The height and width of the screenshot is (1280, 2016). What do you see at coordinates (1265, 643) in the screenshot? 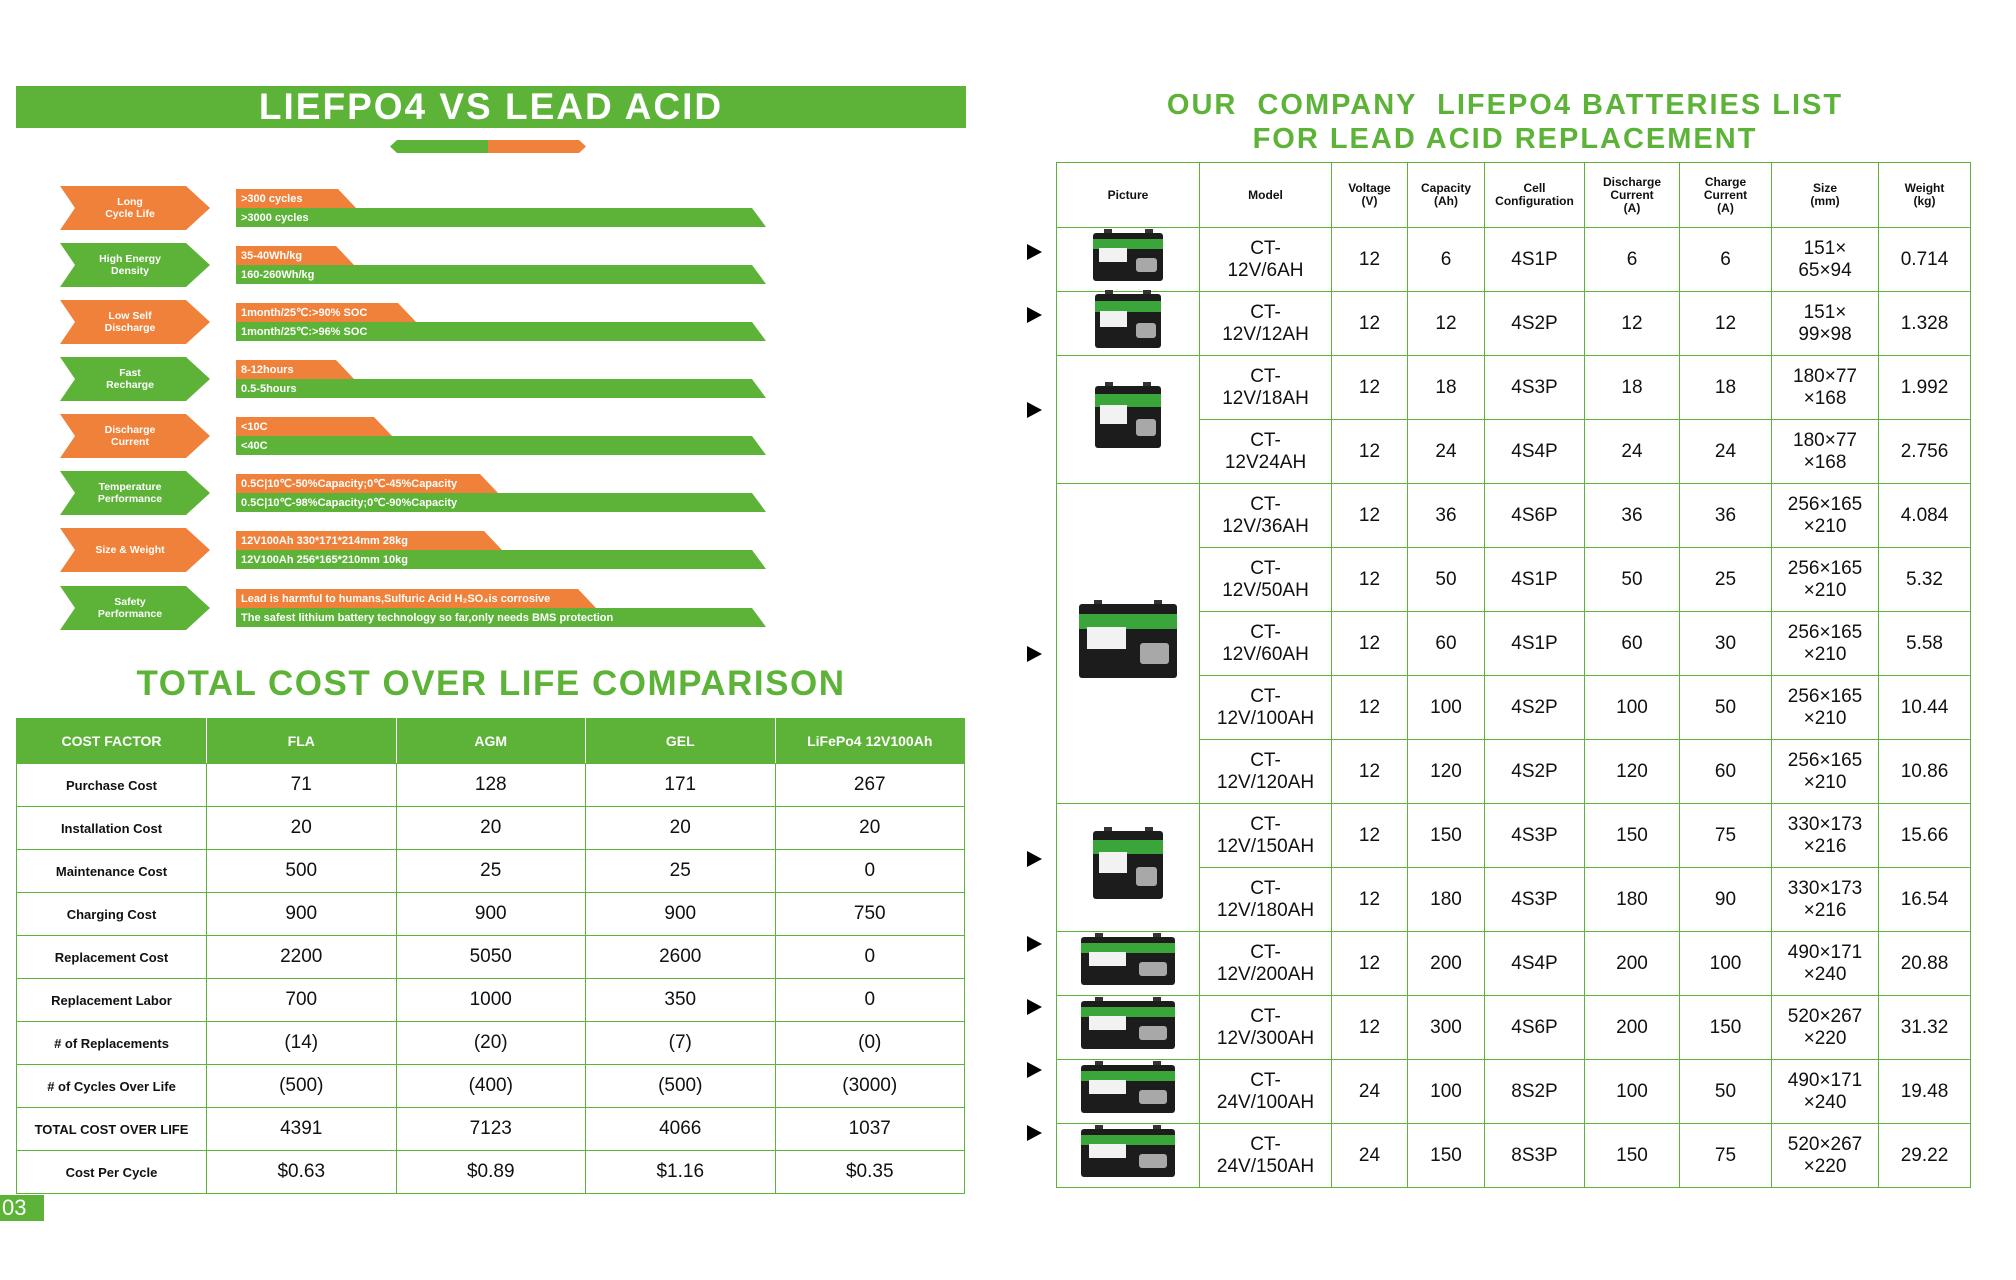
I see `battery-model-cell: CT- 12V/60AH` at bounding box center [1265, 643].